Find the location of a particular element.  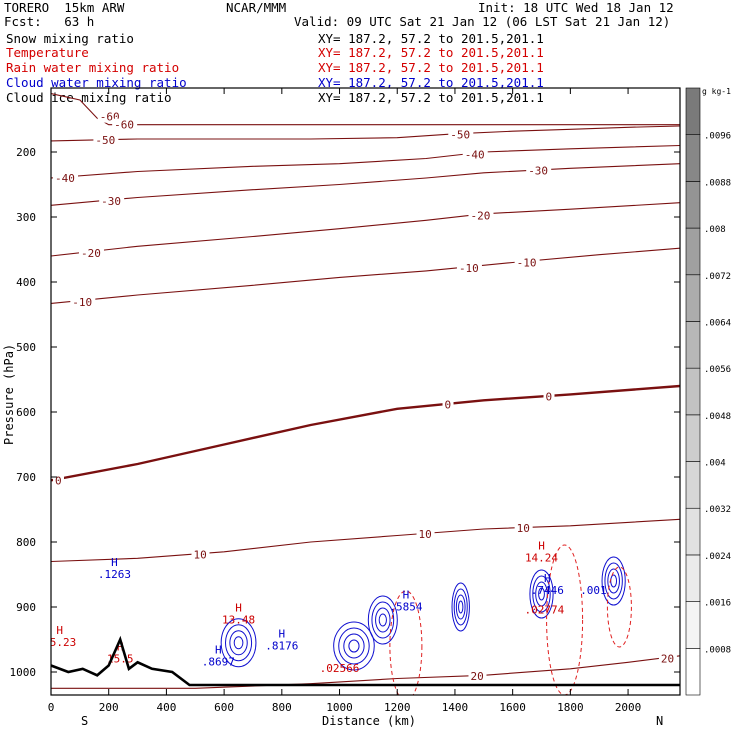

contour-label: -40 is located at coordinates (65, 178).